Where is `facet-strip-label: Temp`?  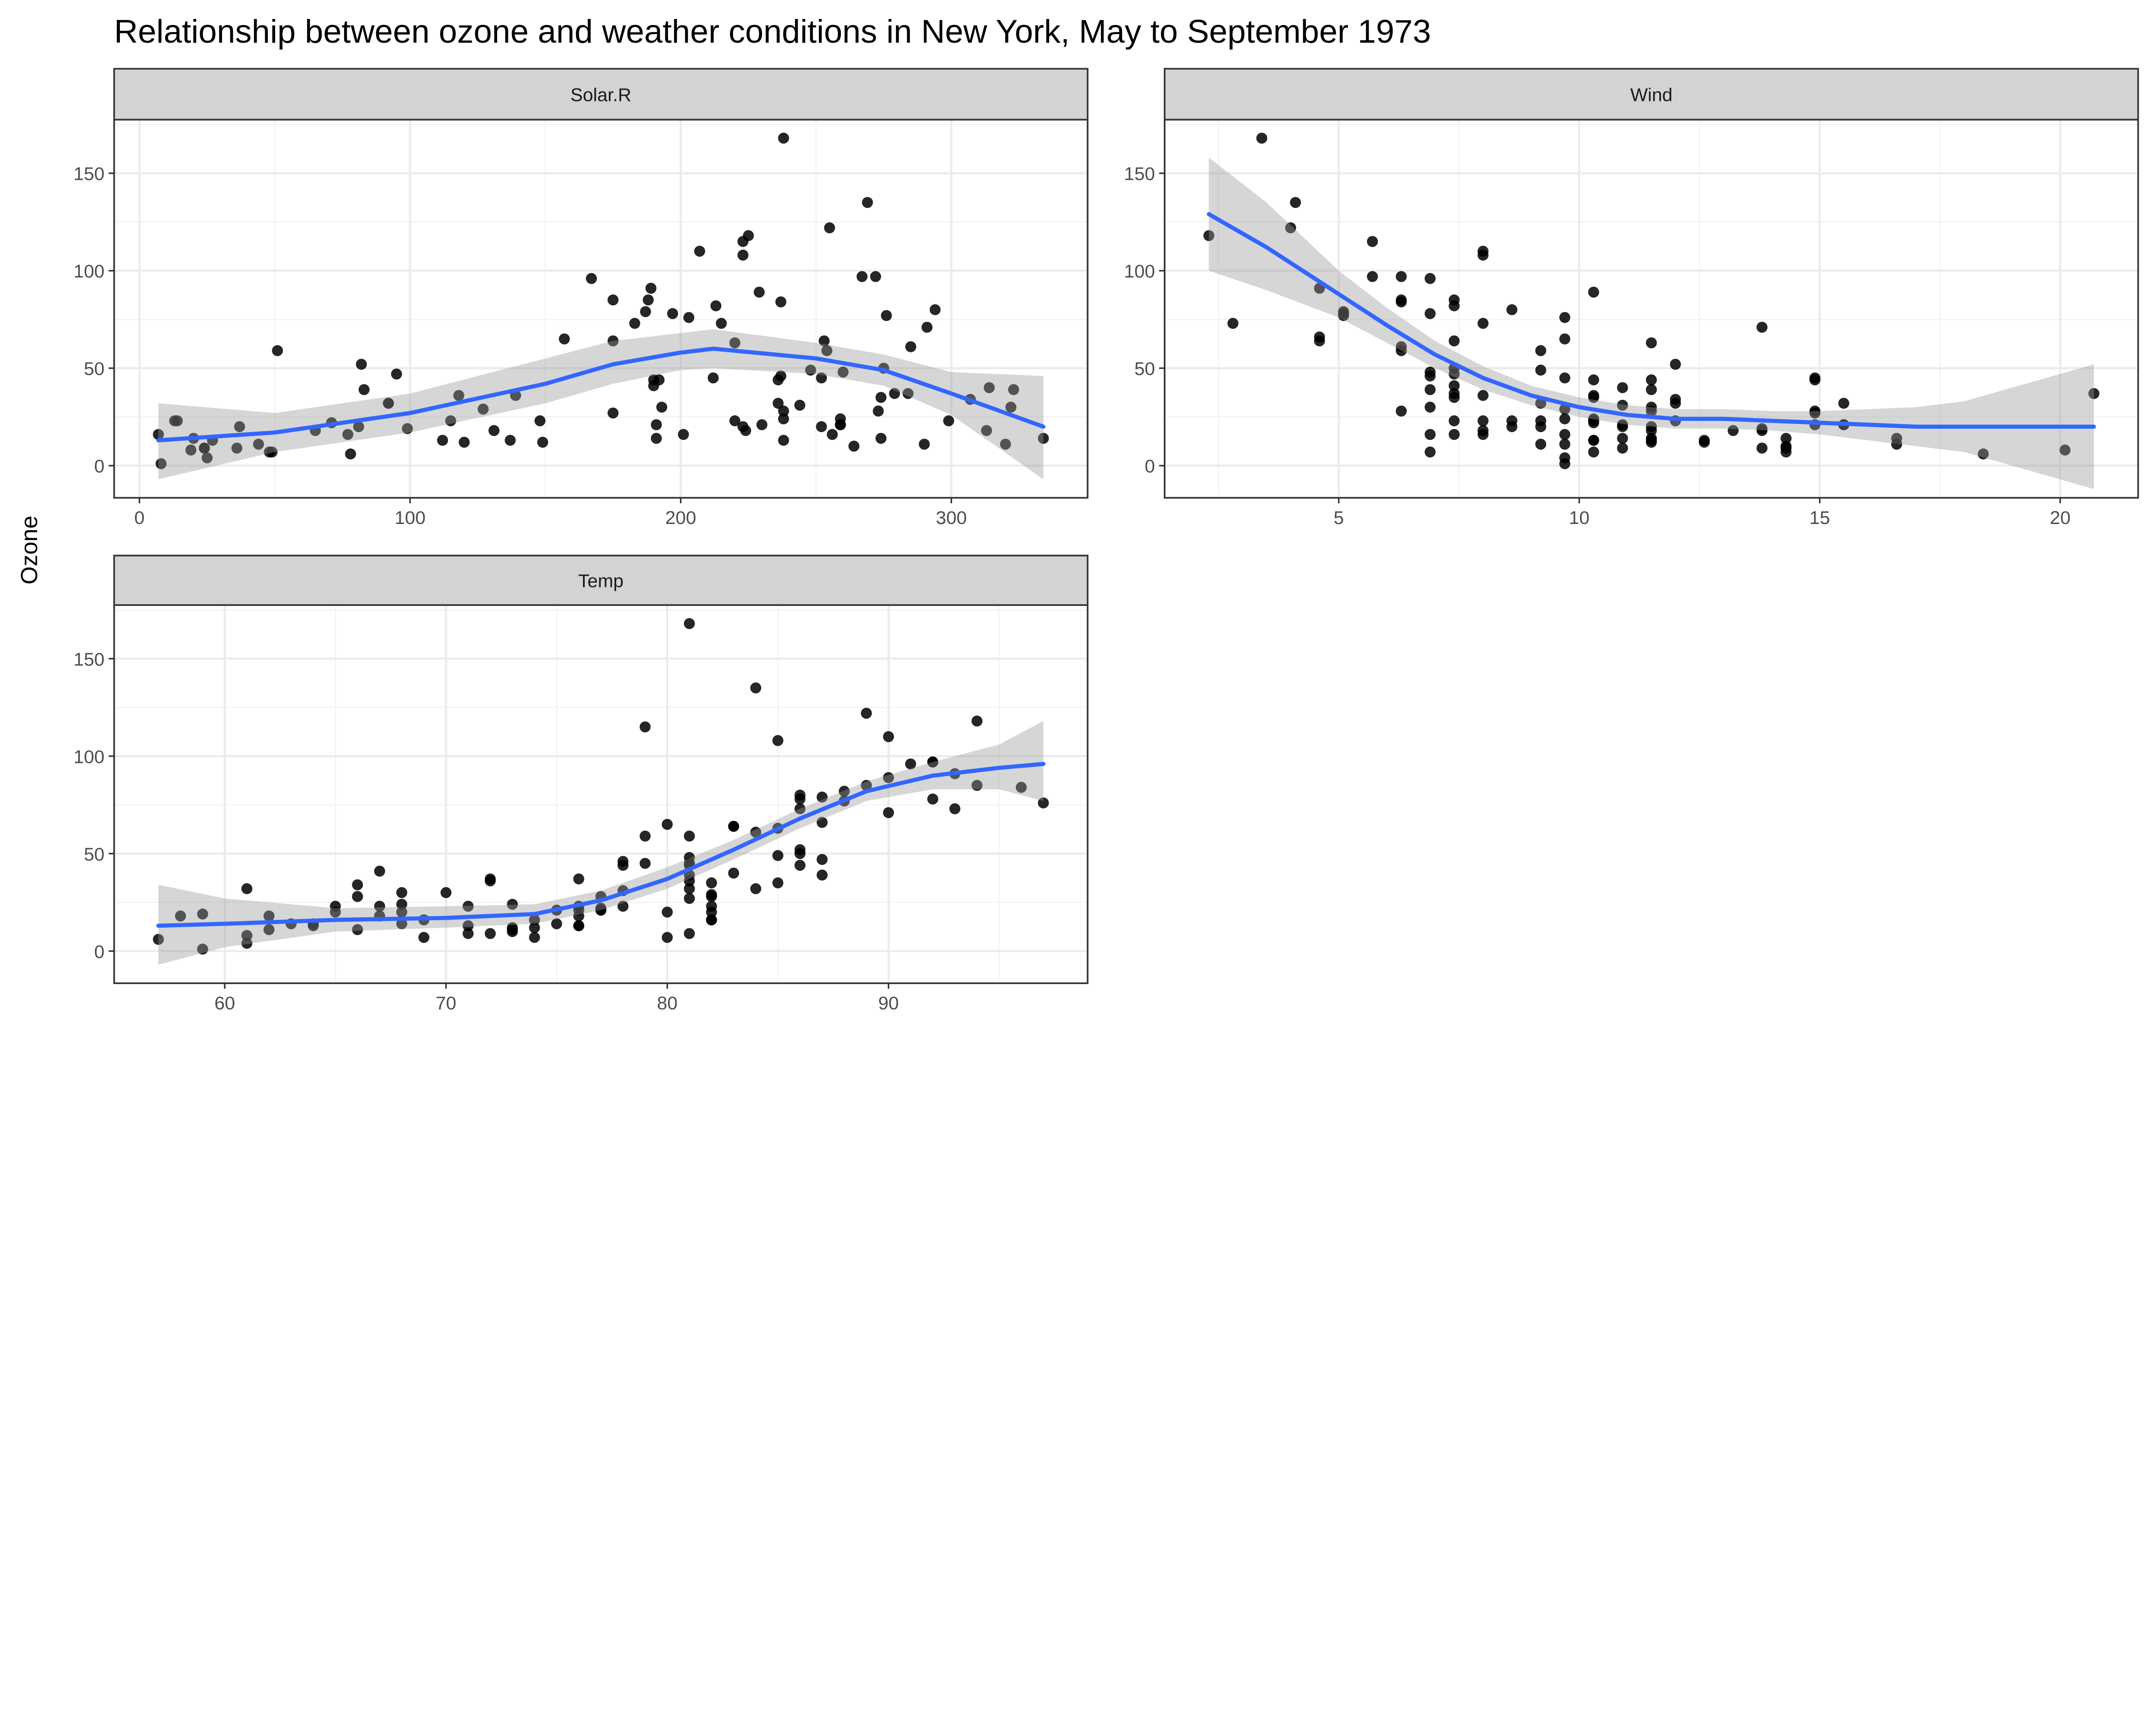
facet-strip-label: Temp is located at coordinates (601, 581).